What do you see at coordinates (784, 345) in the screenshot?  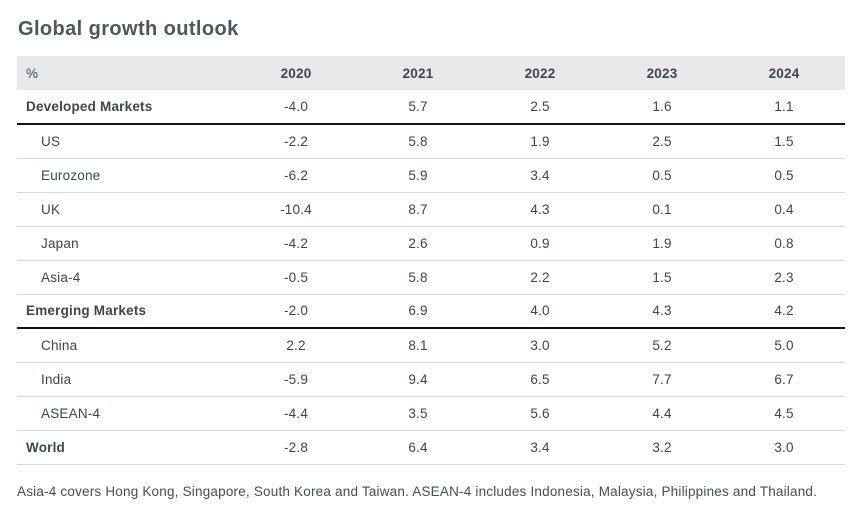 I see `row-value: 5.0` at bounding box center [784, 345].